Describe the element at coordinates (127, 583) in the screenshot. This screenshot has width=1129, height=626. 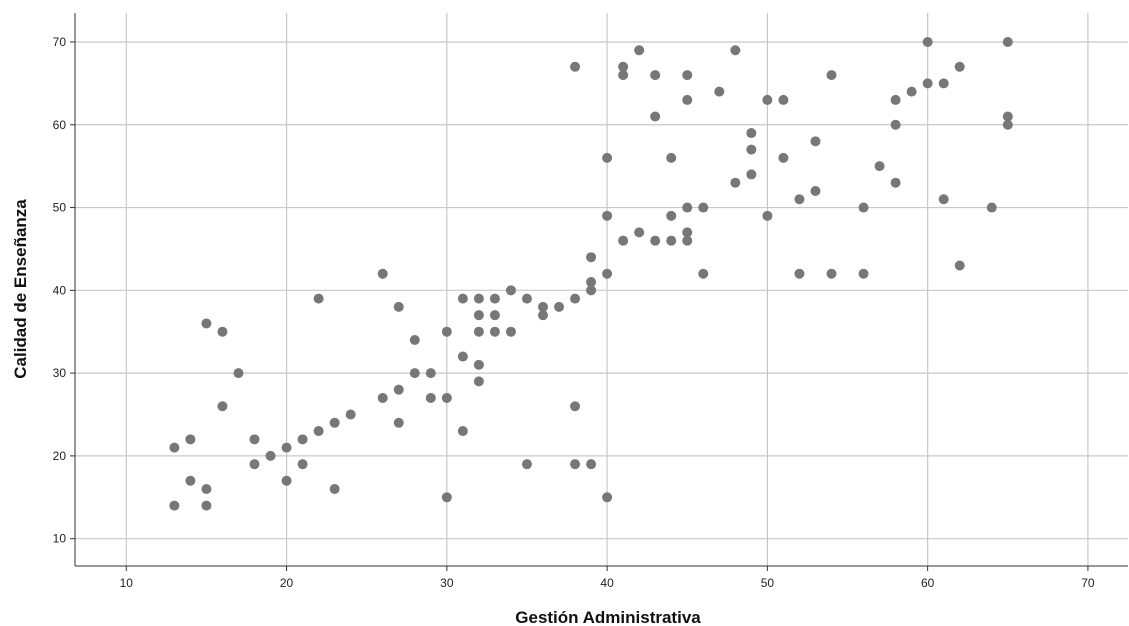
I see `x-tick-label-10: 10` at that location.